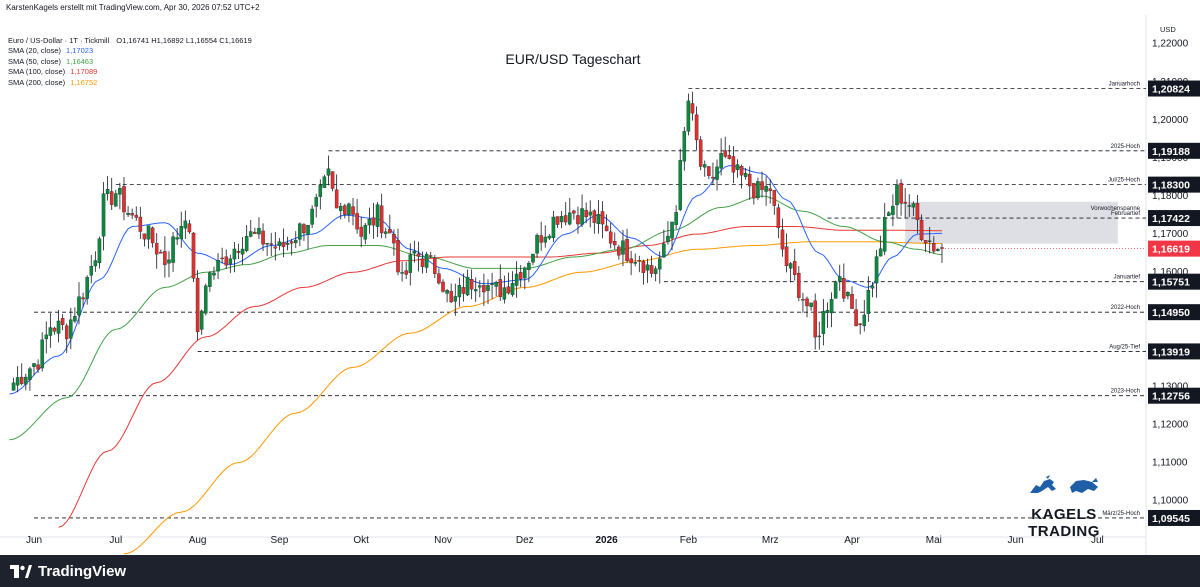 The width and height of the screenshot is (1200, 587). Describe the element at coordinates (59, 40) in the screenshot. I see `legend-symbol: Euro / US-Dollar · 1T · Tickmill` at that location.